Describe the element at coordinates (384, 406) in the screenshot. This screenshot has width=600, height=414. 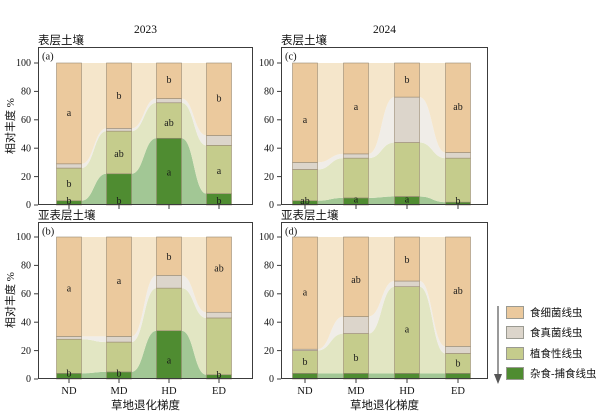
I see `x-axis-title-right: 草地退化梯度` at that location.